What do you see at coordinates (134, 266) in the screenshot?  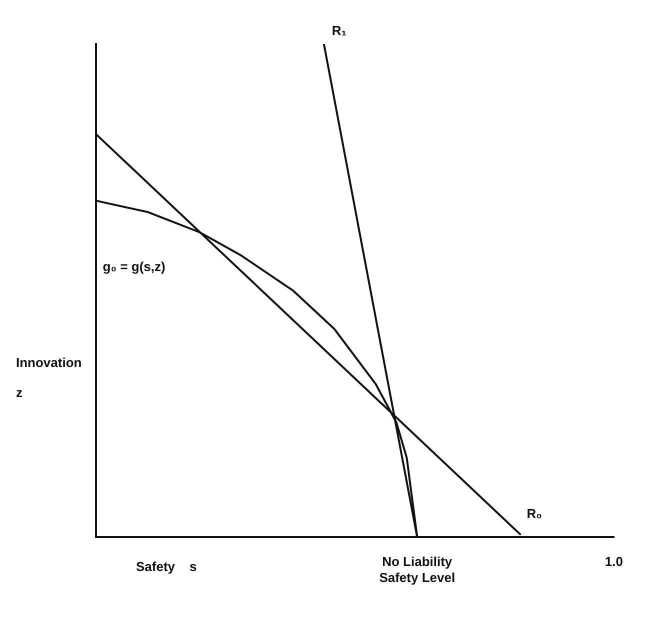 I see `text: g₀ = g(s,z)` at bounding box center [134, 266].